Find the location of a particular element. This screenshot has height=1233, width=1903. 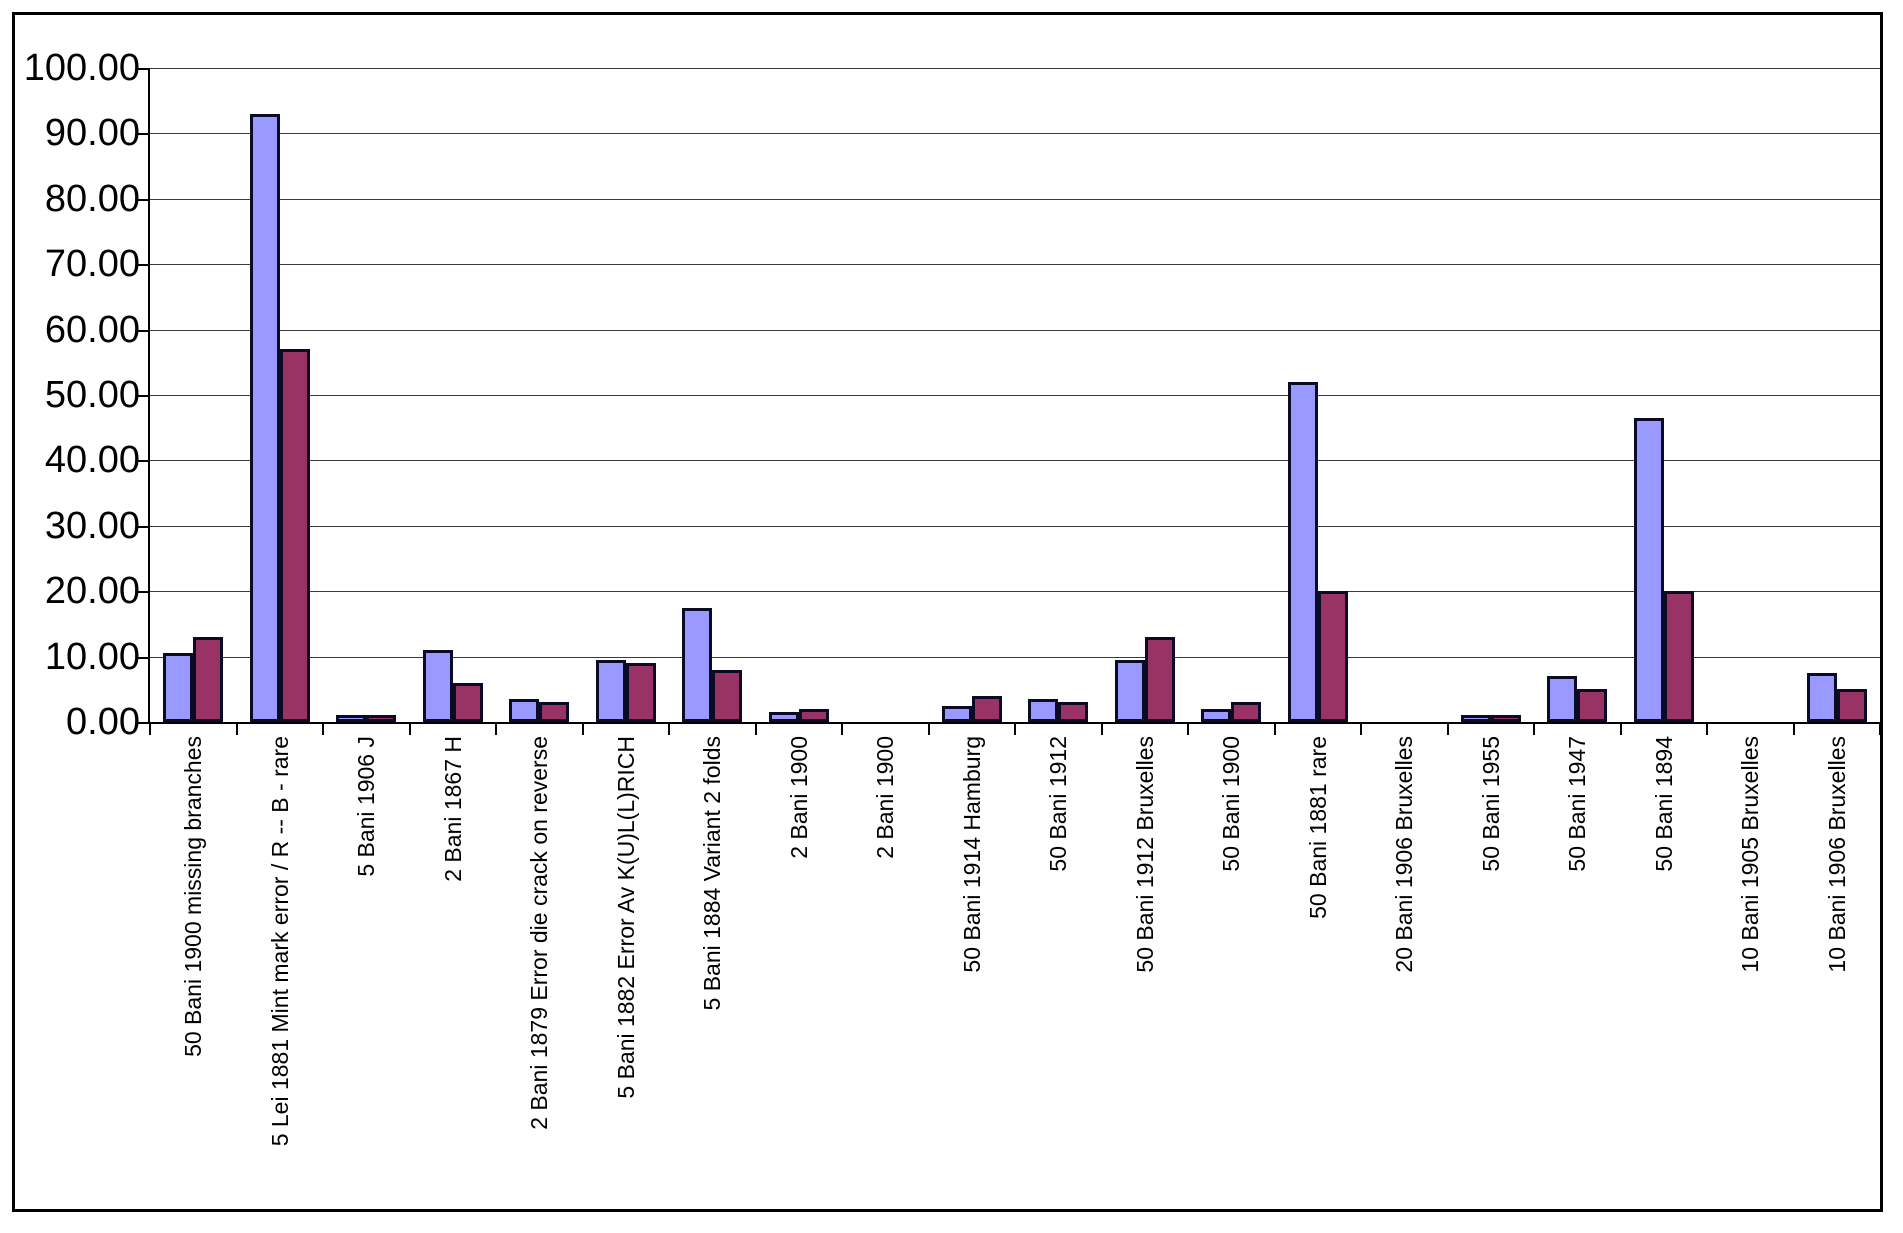

category-label: 2 Bani 1867 H is located at coordinates (453, 809).